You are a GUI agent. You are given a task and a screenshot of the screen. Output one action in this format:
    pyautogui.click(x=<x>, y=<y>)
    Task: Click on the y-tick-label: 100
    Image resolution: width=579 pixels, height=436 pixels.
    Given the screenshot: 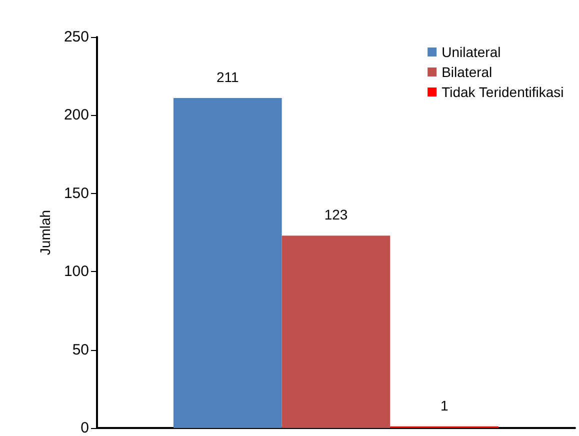 What is the action you would take?
    pyautogui.click(x=76, y=271)
    